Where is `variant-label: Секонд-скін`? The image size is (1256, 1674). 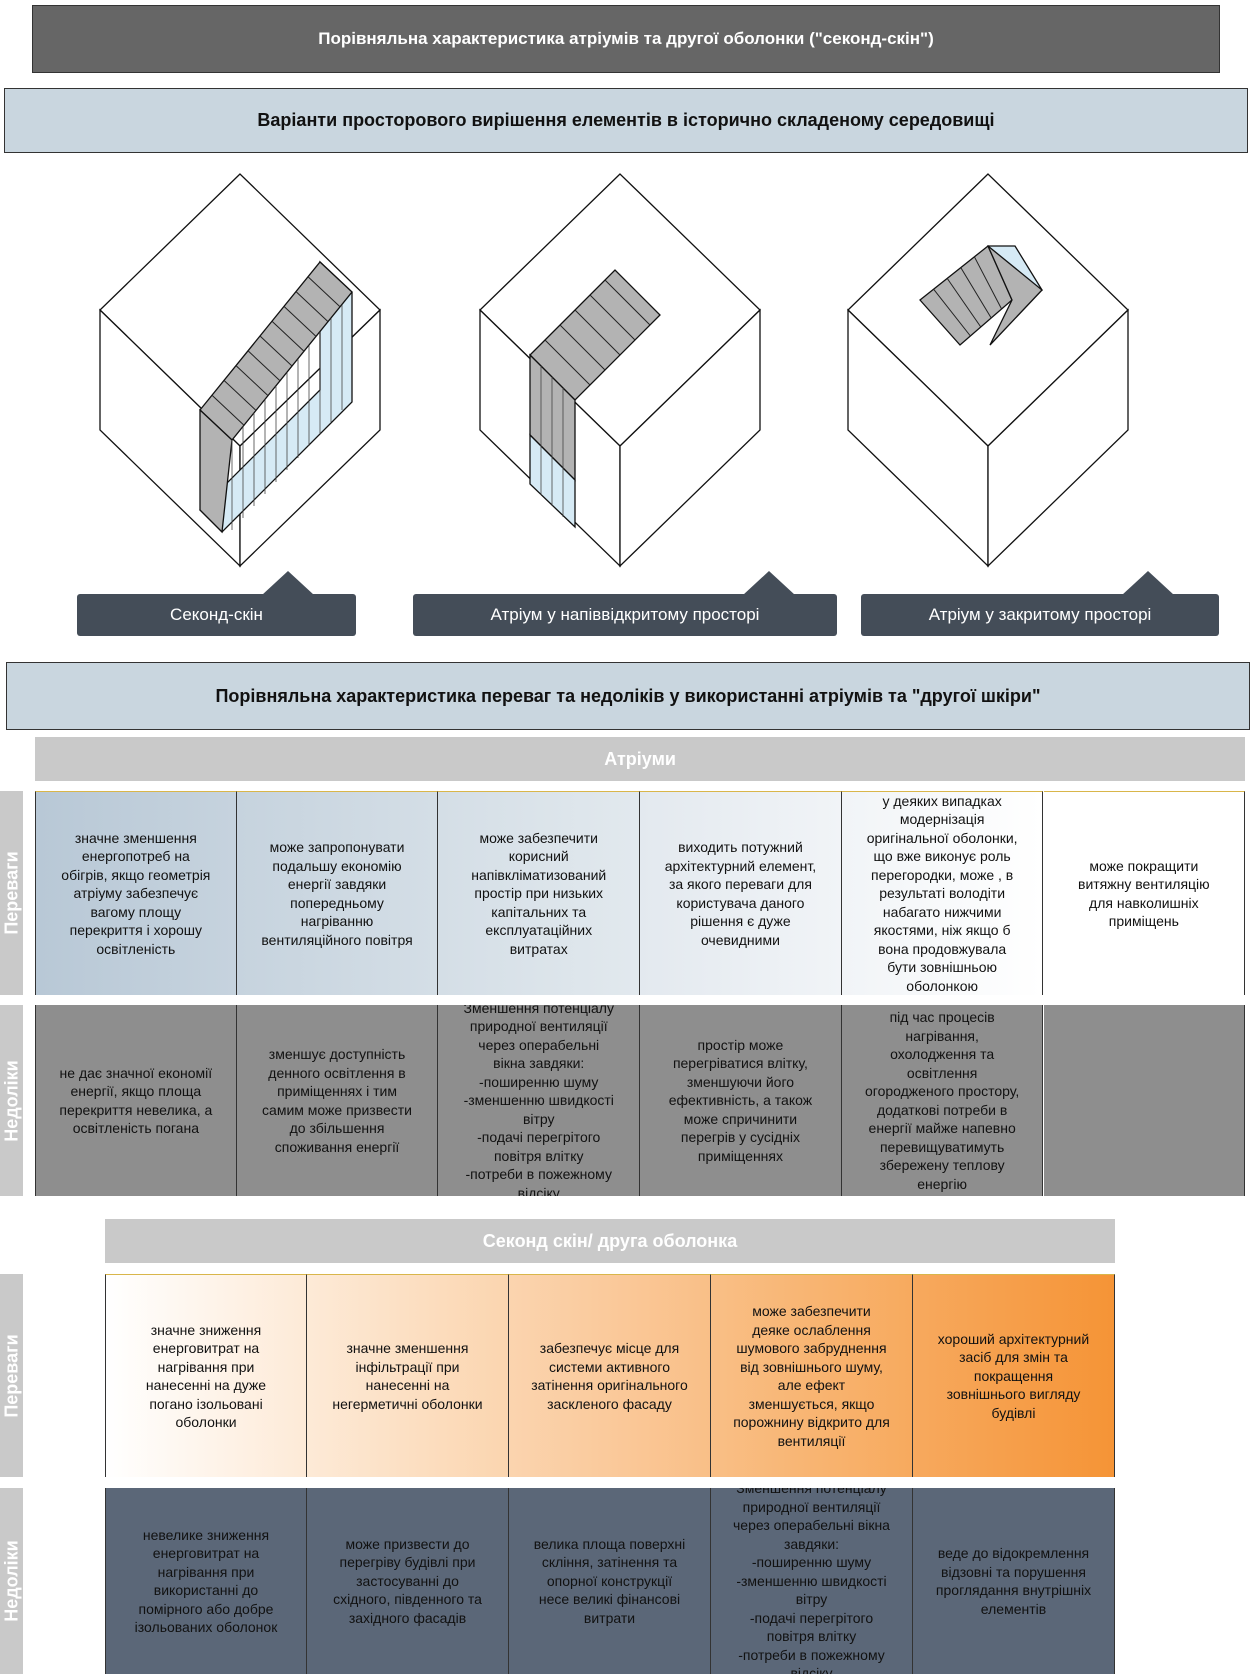
variant-label: Секонд-скін is located at coordinates (216, 615).